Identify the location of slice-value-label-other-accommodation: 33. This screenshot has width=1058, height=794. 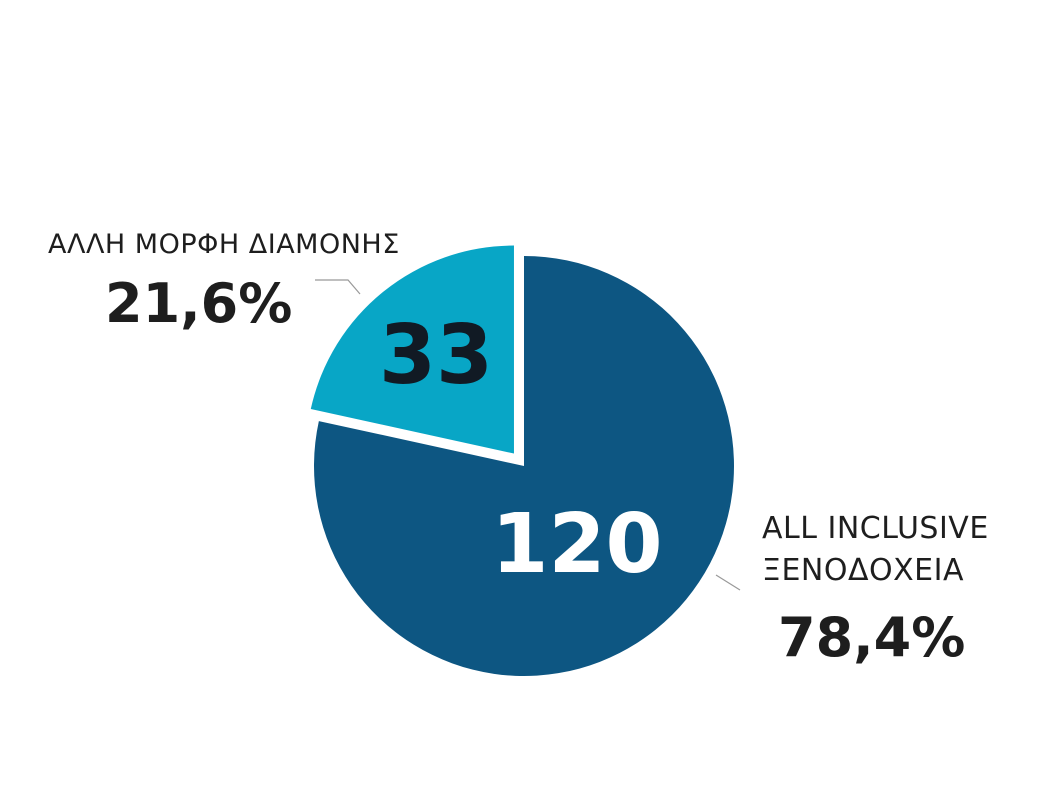
(436, 355).